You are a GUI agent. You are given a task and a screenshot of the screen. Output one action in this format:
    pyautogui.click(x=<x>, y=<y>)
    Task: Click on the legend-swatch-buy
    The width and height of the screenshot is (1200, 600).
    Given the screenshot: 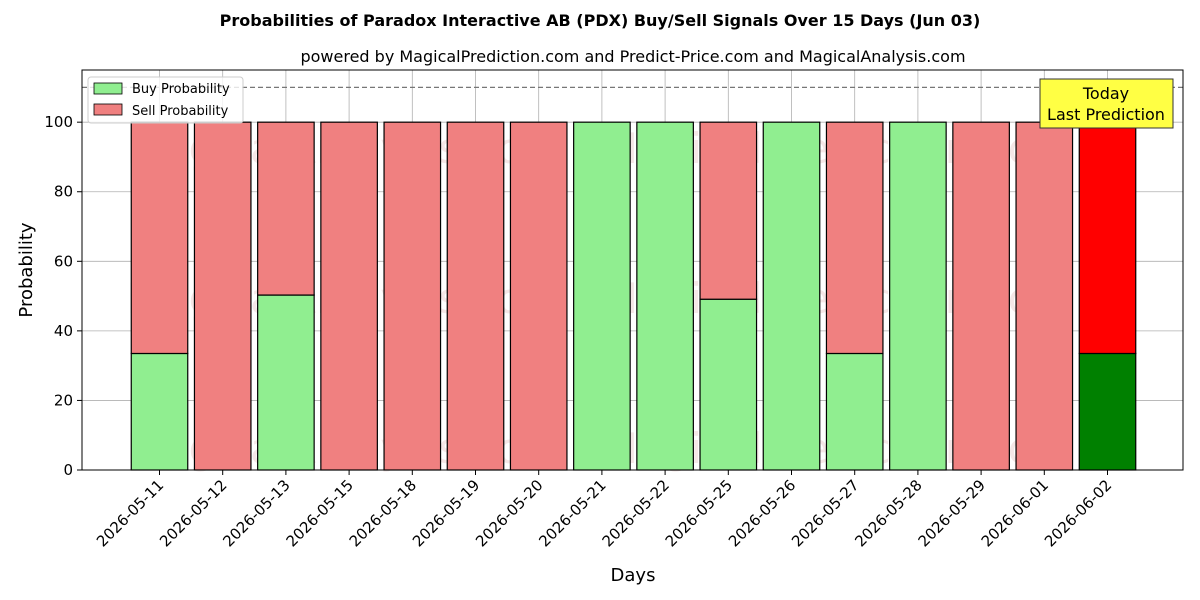 What is the action you would take?
    pyautogui.click(x=108, y=88)
    